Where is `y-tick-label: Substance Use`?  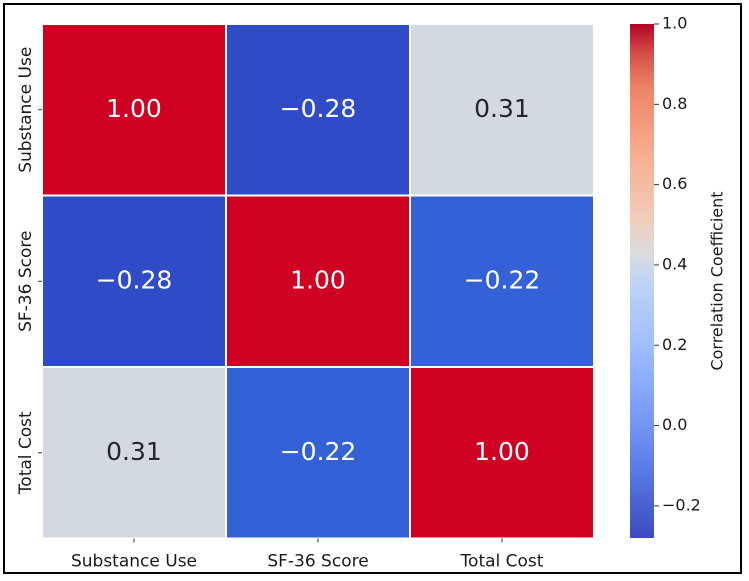
y-tick-label: Substance Use is located at coordinates (26, 110).